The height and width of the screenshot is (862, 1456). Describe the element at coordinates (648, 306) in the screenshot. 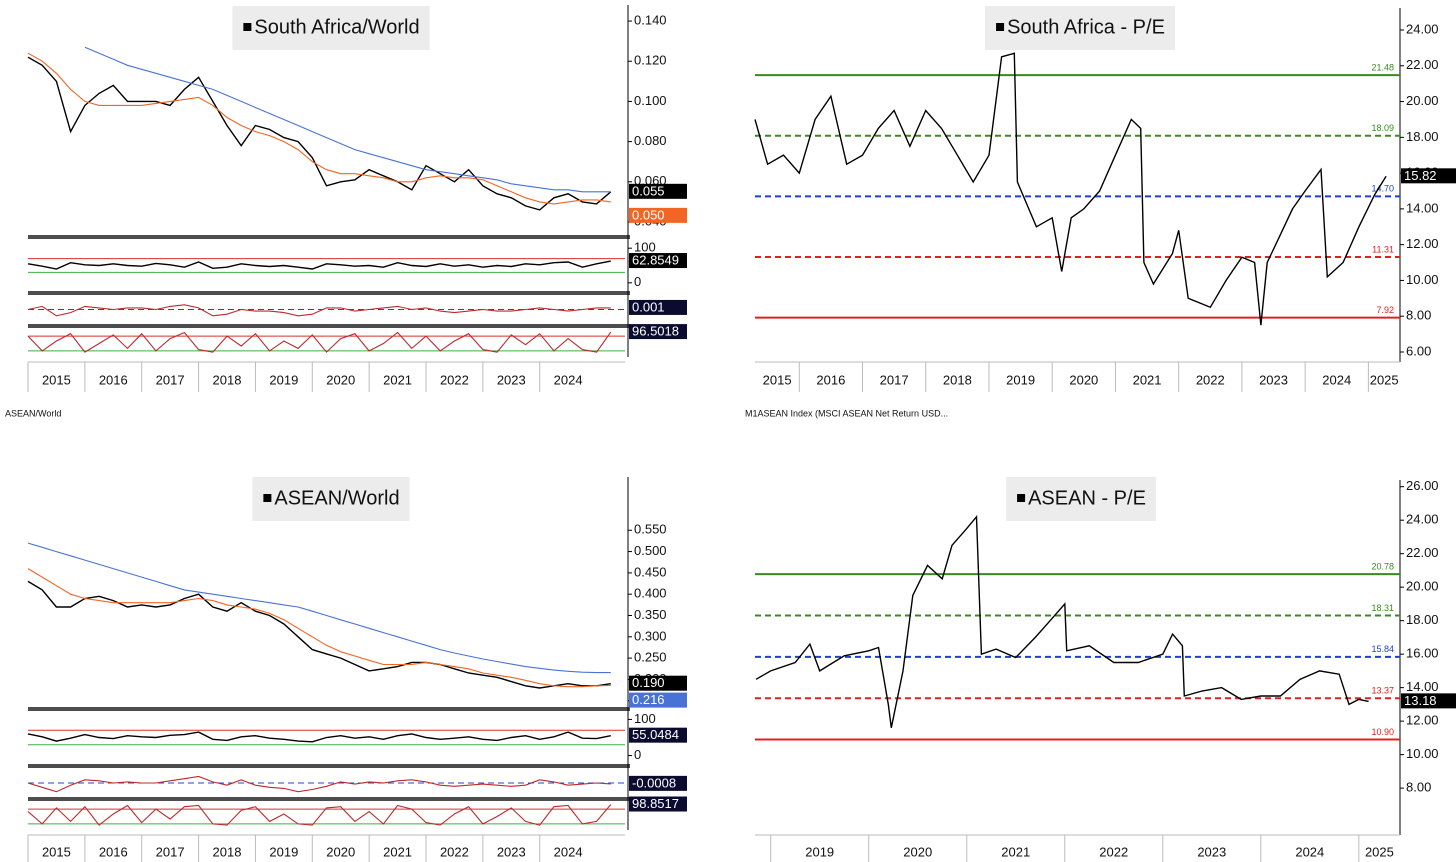

I see `last-value-label: 0.001` at that location.